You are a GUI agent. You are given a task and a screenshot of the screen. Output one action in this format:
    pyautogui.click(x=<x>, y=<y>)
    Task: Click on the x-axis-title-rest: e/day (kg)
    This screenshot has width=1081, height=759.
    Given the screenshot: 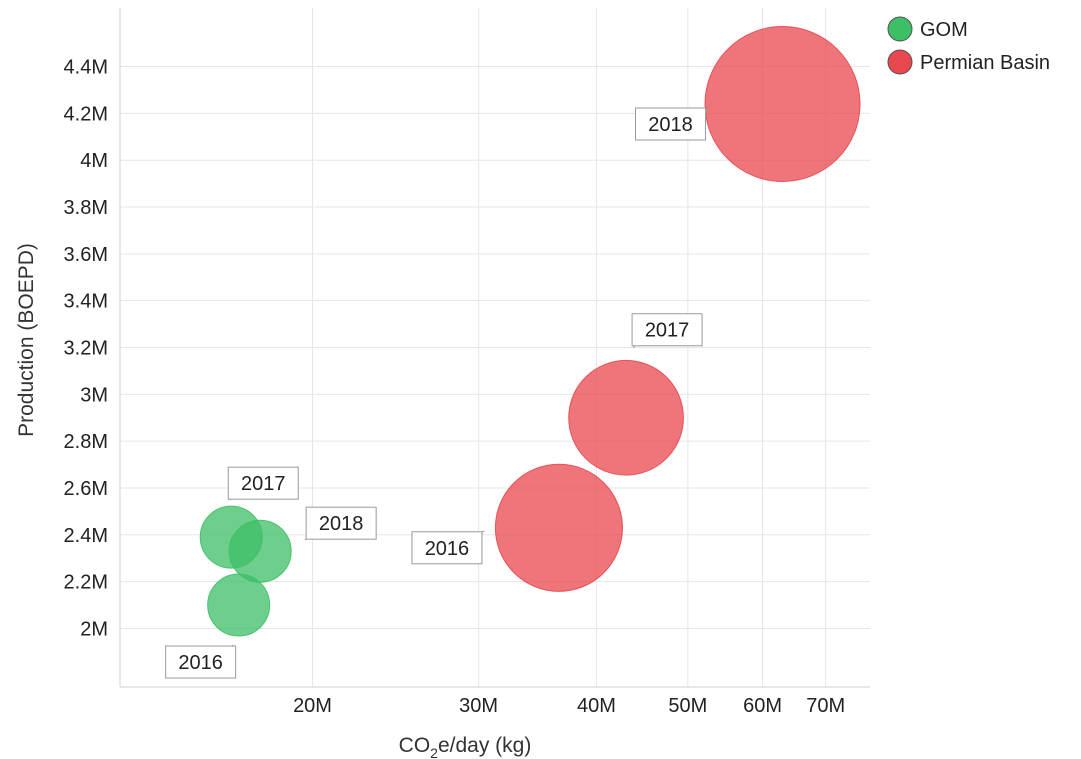 What is the action you would take?
    pyautogui.click(x=484, y=745)
    